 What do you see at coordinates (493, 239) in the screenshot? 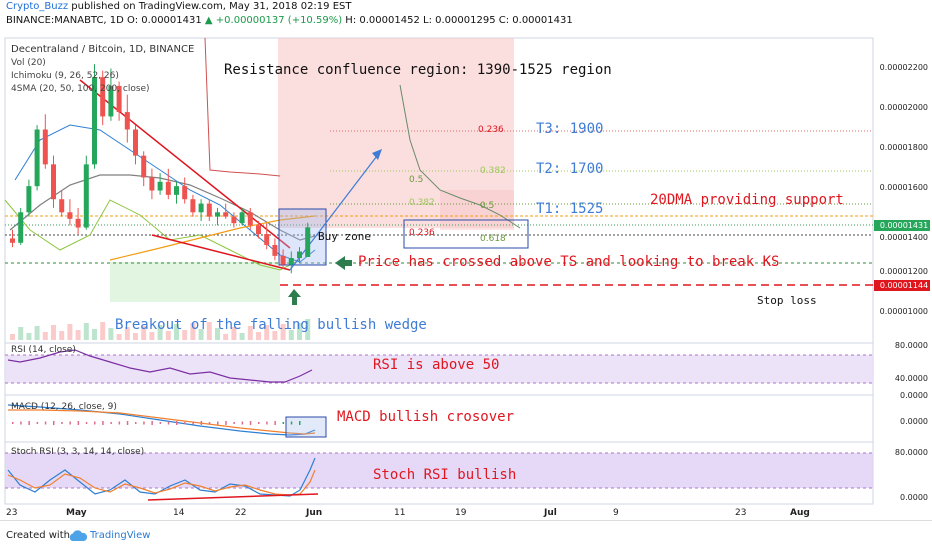
I see `fib-label: 0.618` at bounding box center [493, 239].